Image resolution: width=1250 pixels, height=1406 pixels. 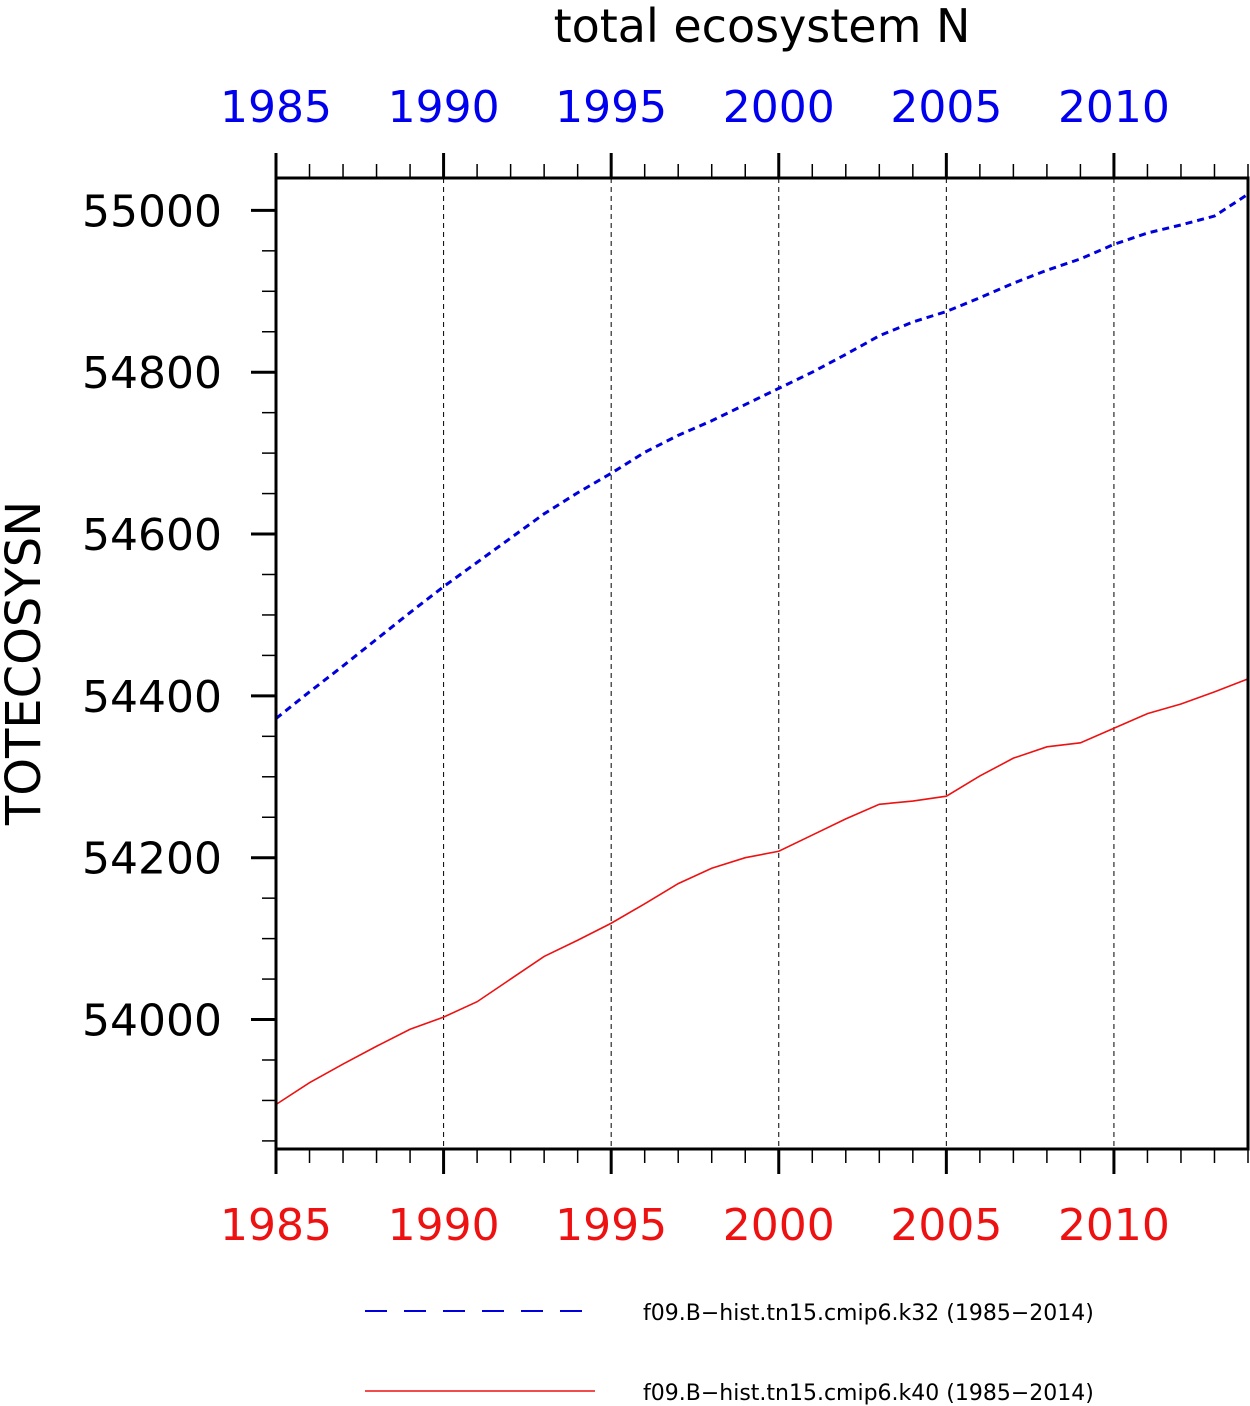 What do you see at coordinates (152, 211) in the screenshot?
I see `y-tick-label-55000: 55000` at bounding box center [152, 211].